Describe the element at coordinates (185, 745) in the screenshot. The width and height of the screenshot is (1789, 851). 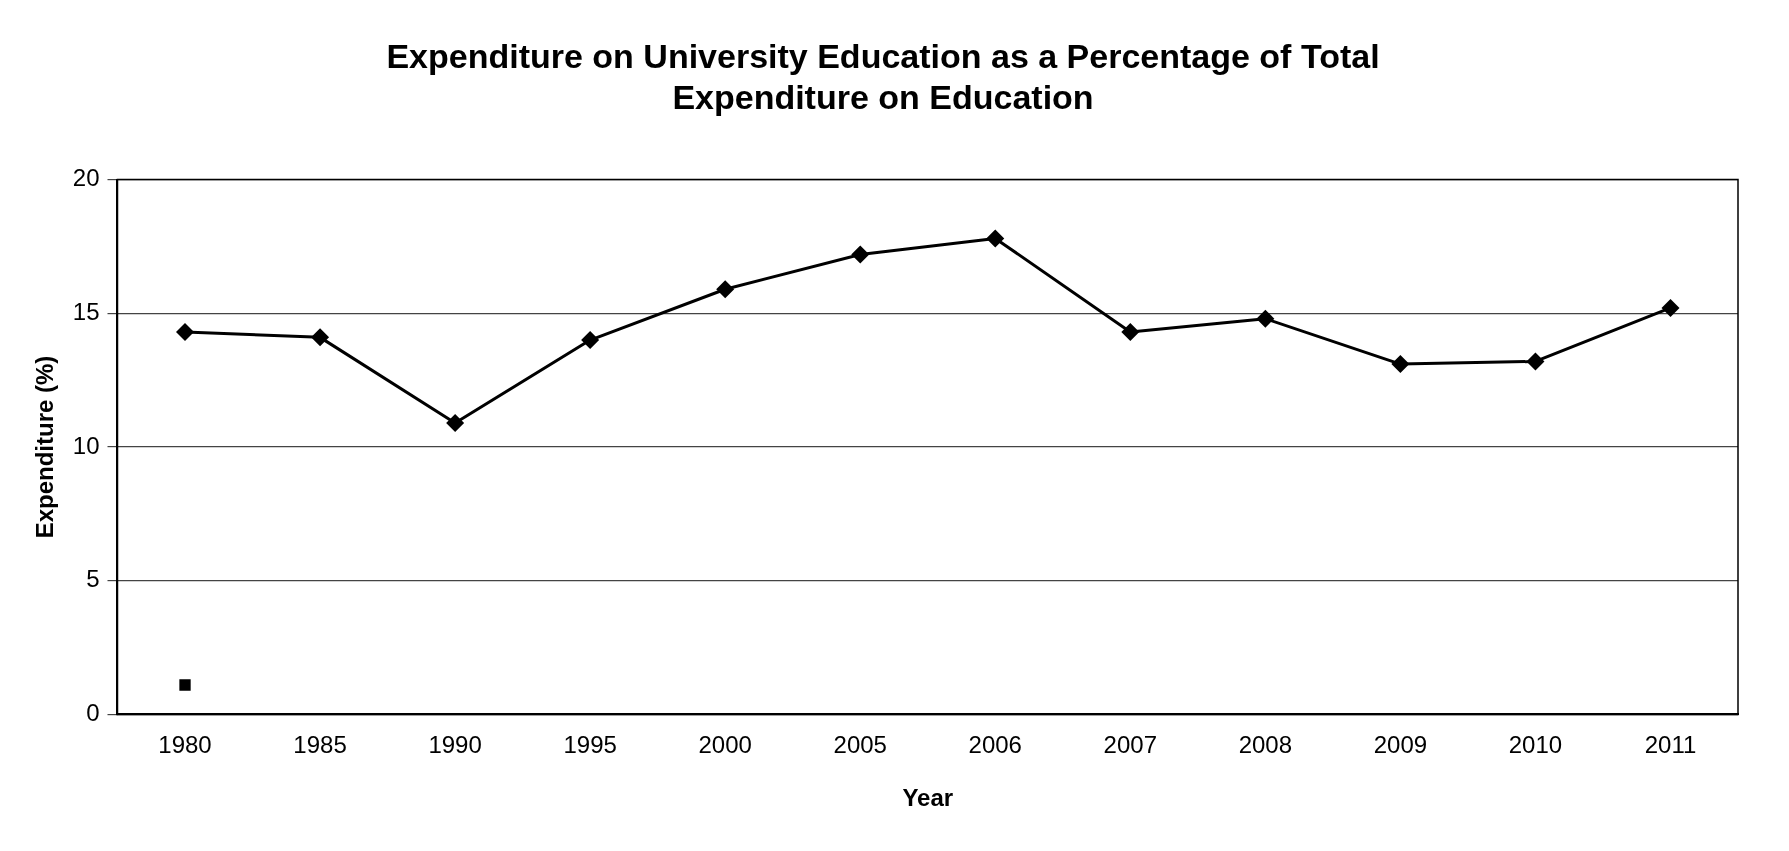
I see `x-tick-label: 1980` at that location.